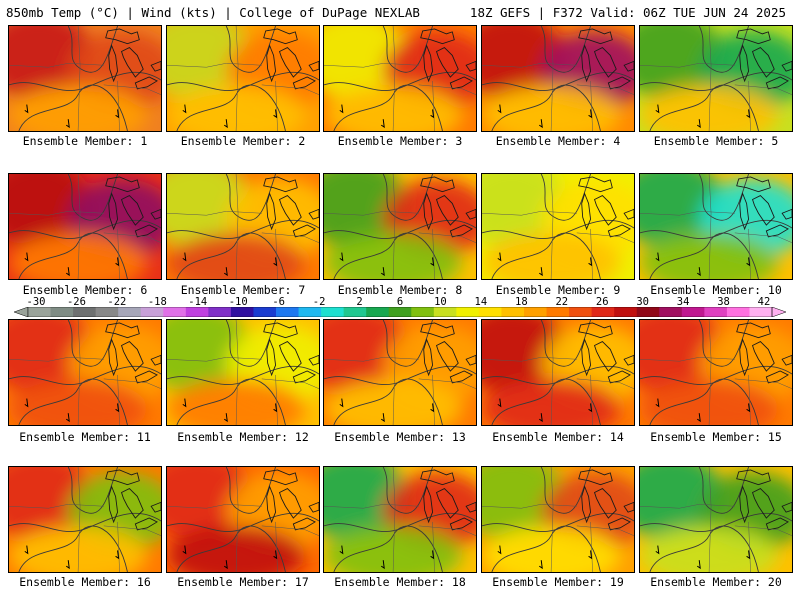 This screenshot has height=600, width=800. I want to click on ensemble-member-label: Ensemble Member: 18, so click(400, 582).